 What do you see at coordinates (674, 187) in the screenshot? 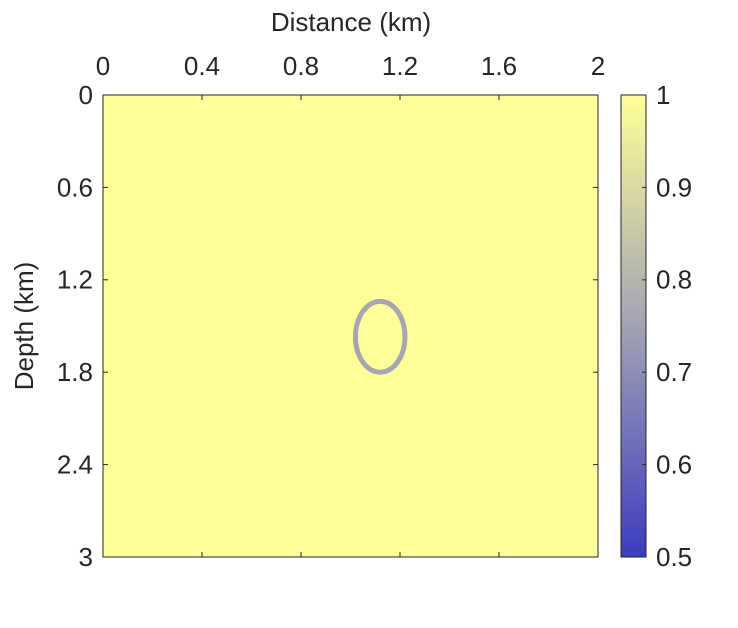
I see `colorbar-tick-label: 0.9` at bounding box center [674, 187].